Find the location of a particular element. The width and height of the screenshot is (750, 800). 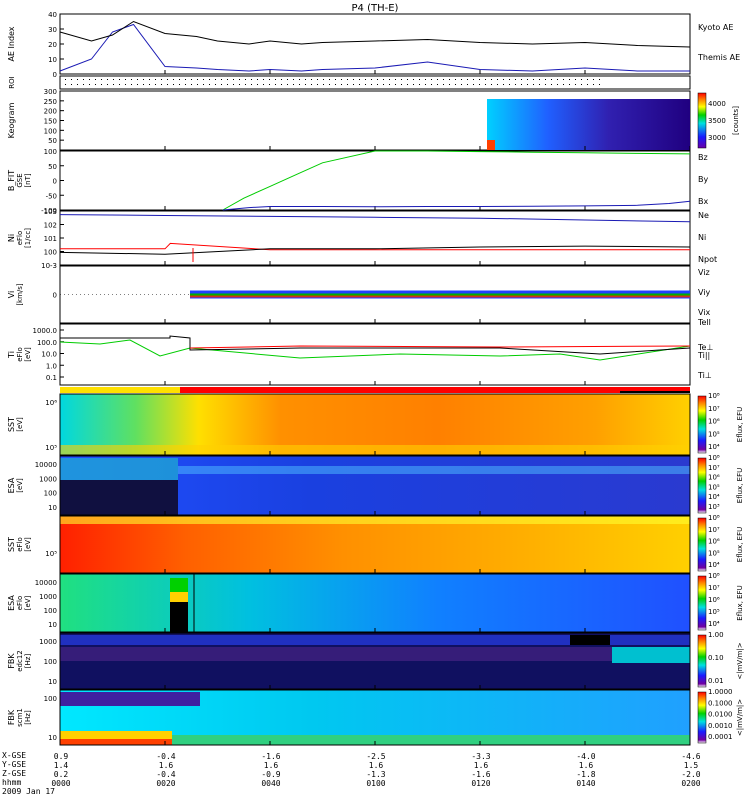

fbk1-ylabel-group: FBK edc12 [Hz] is located at coordinates (19, 661).